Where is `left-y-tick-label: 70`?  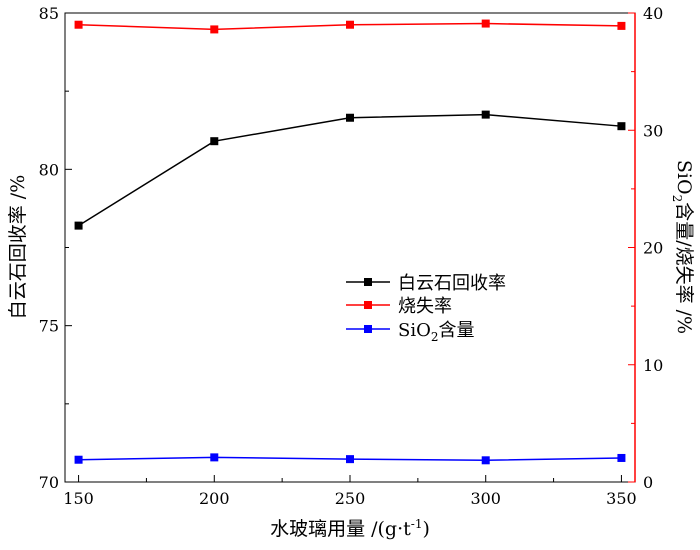 left-y-tick-label: 70 is located at coordinates (49, 482).